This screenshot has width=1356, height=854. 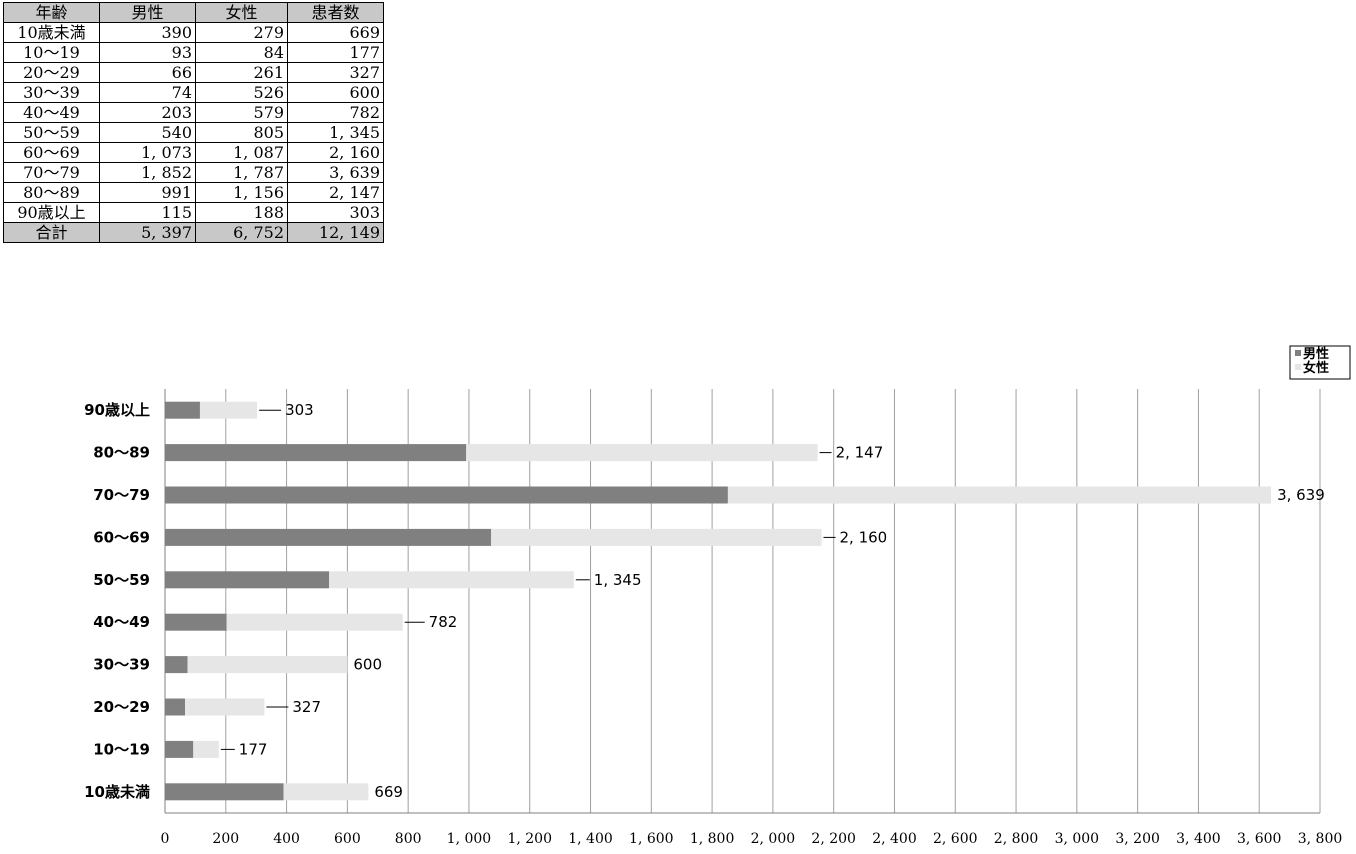 I want to click on cell-male: 1, 073, so click(x=147, y=152).